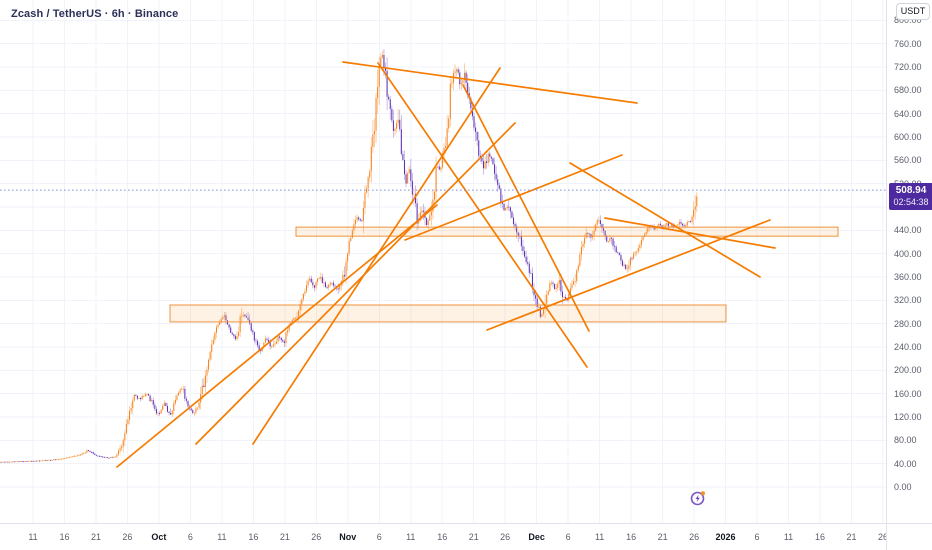 The height and width of the screenshot is (550, 932). I want to click on price-tick-label: 680.00, so click(908, 90).